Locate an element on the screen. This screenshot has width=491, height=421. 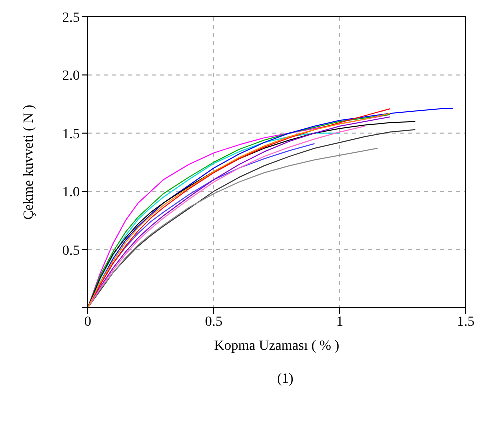
y-tick-label: 0.5 is located at coordinates (71, 251).